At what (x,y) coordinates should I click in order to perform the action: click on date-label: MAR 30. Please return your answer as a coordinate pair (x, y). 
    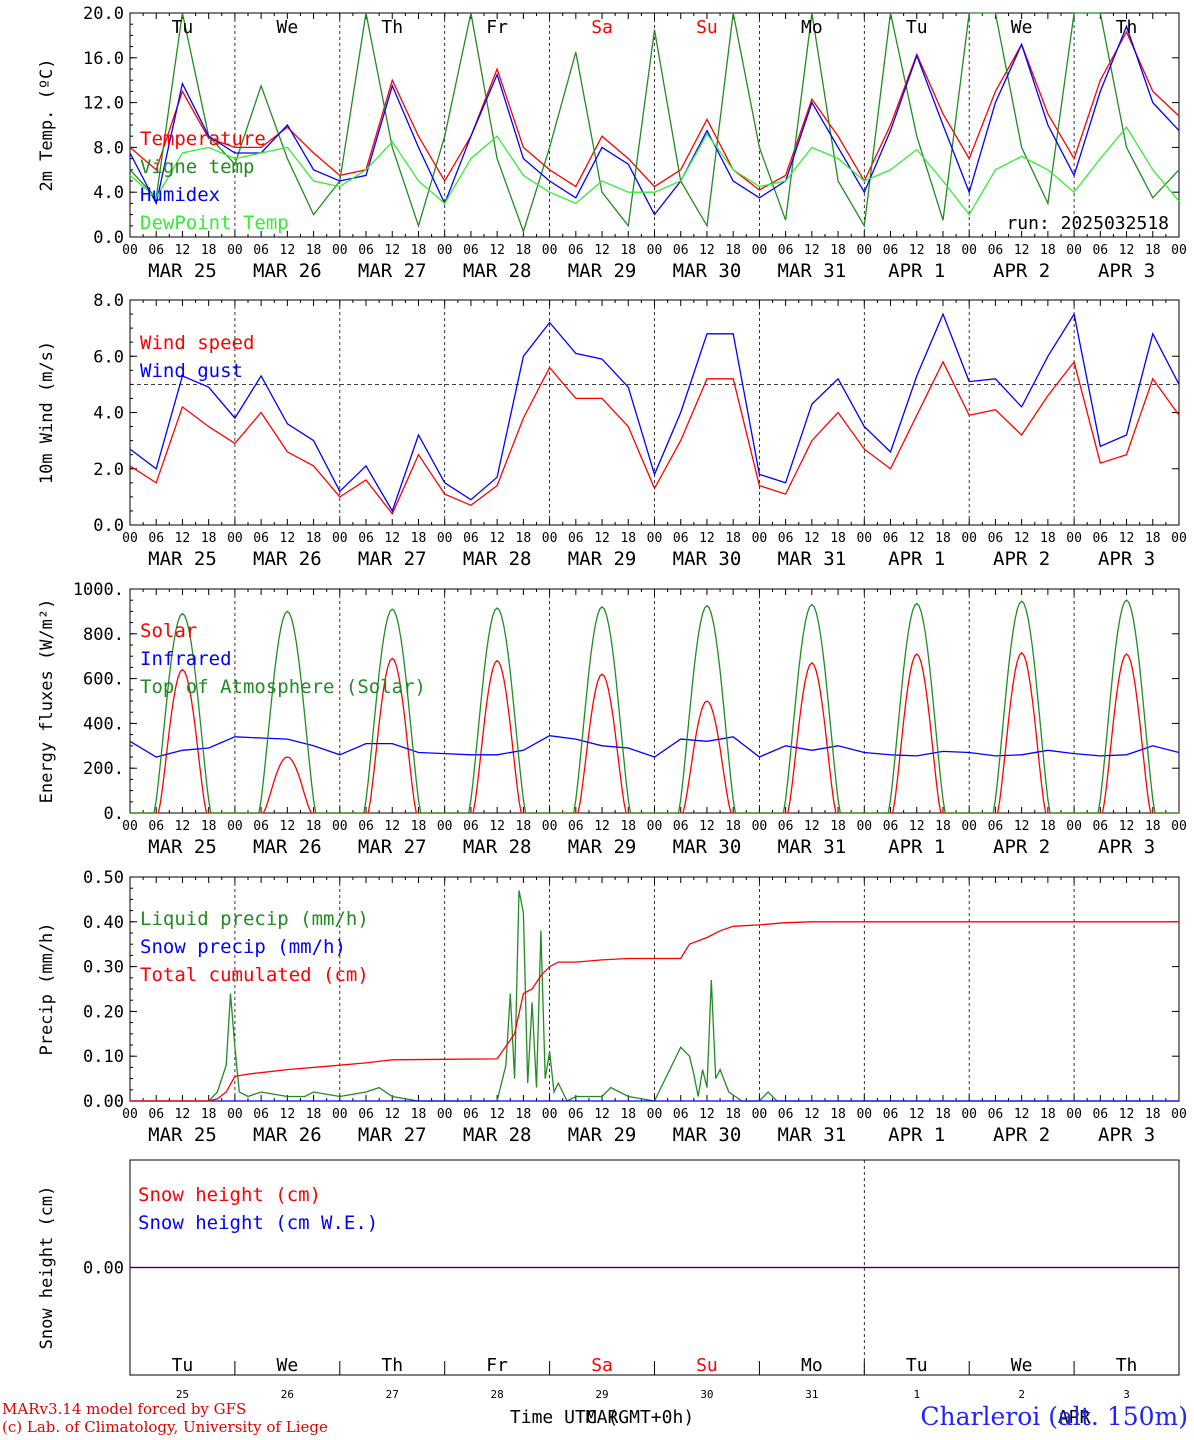
    Looking at the image, I should click on (707, 1135).